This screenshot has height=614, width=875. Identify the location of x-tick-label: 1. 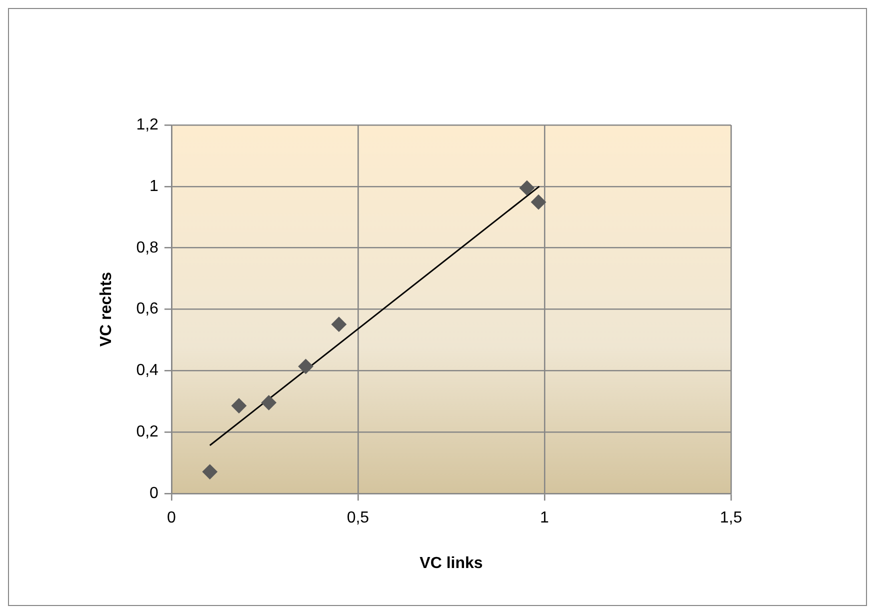
(545, 518).